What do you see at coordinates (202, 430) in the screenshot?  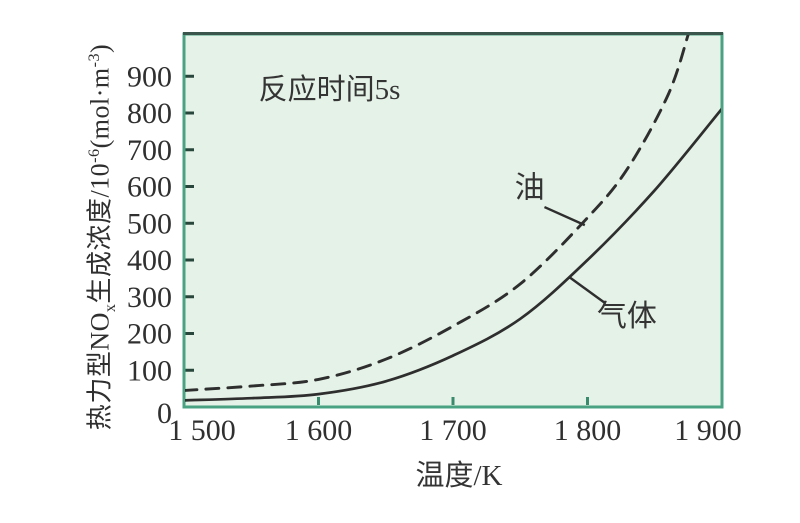 I see `x-tick-label: 1 500` at bounding box center [202, 430].